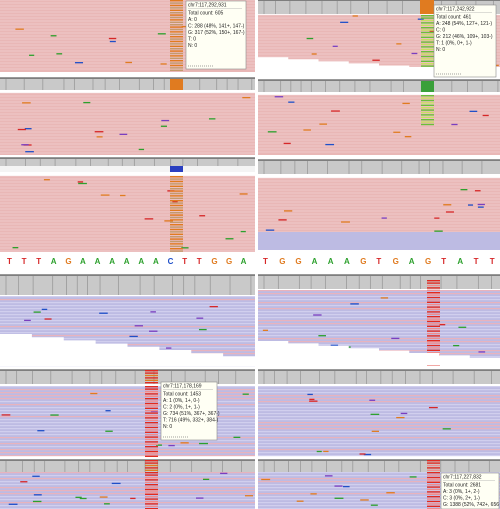 This screenshot has height=509, width=500. What do you see at coordinates (461, 498) in the screenshot?
I see `tooltip-line: C: 3 (0%, 2+, 1-)` at bounding box center [461, 498].